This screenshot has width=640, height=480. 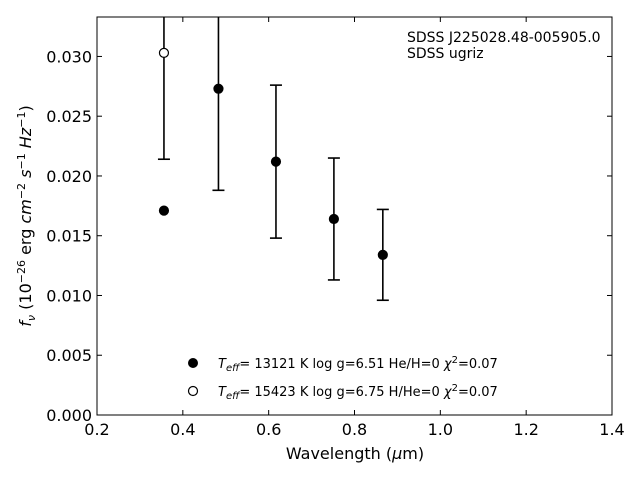 I want to click on y-tick-label: 0.005, so click(x=69, y=355).